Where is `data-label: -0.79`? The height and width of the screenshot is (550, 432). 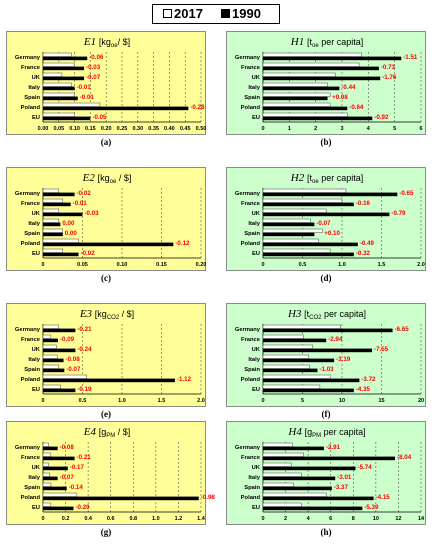 data-label: -0.79 is located at coordinates (398, 213).